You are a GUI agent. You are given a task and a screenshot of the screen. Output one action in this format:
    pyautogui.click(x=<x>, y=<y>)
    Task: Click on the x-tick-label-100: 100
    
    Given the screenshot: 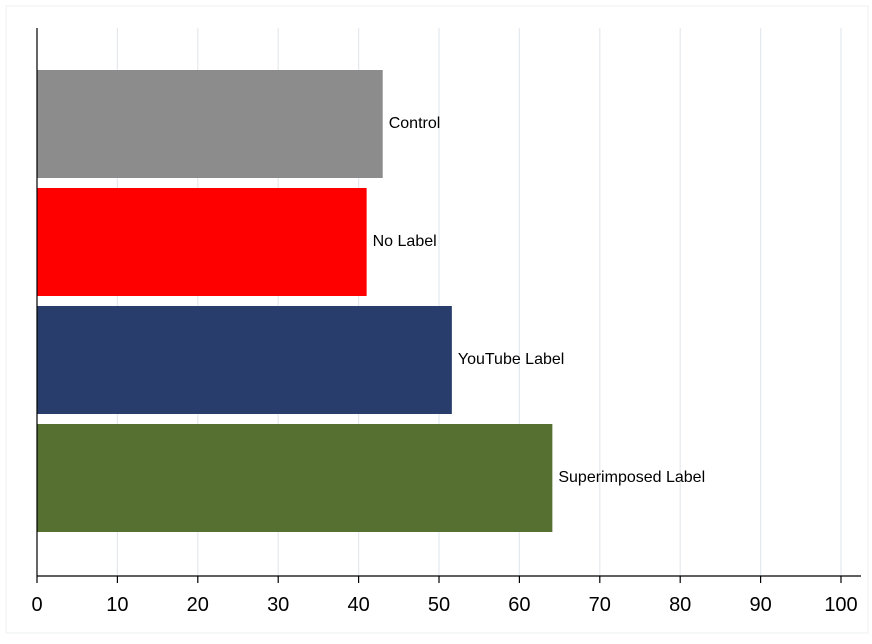 What is the action you would take?
    pyautogui.click(x=840, y=605)
    